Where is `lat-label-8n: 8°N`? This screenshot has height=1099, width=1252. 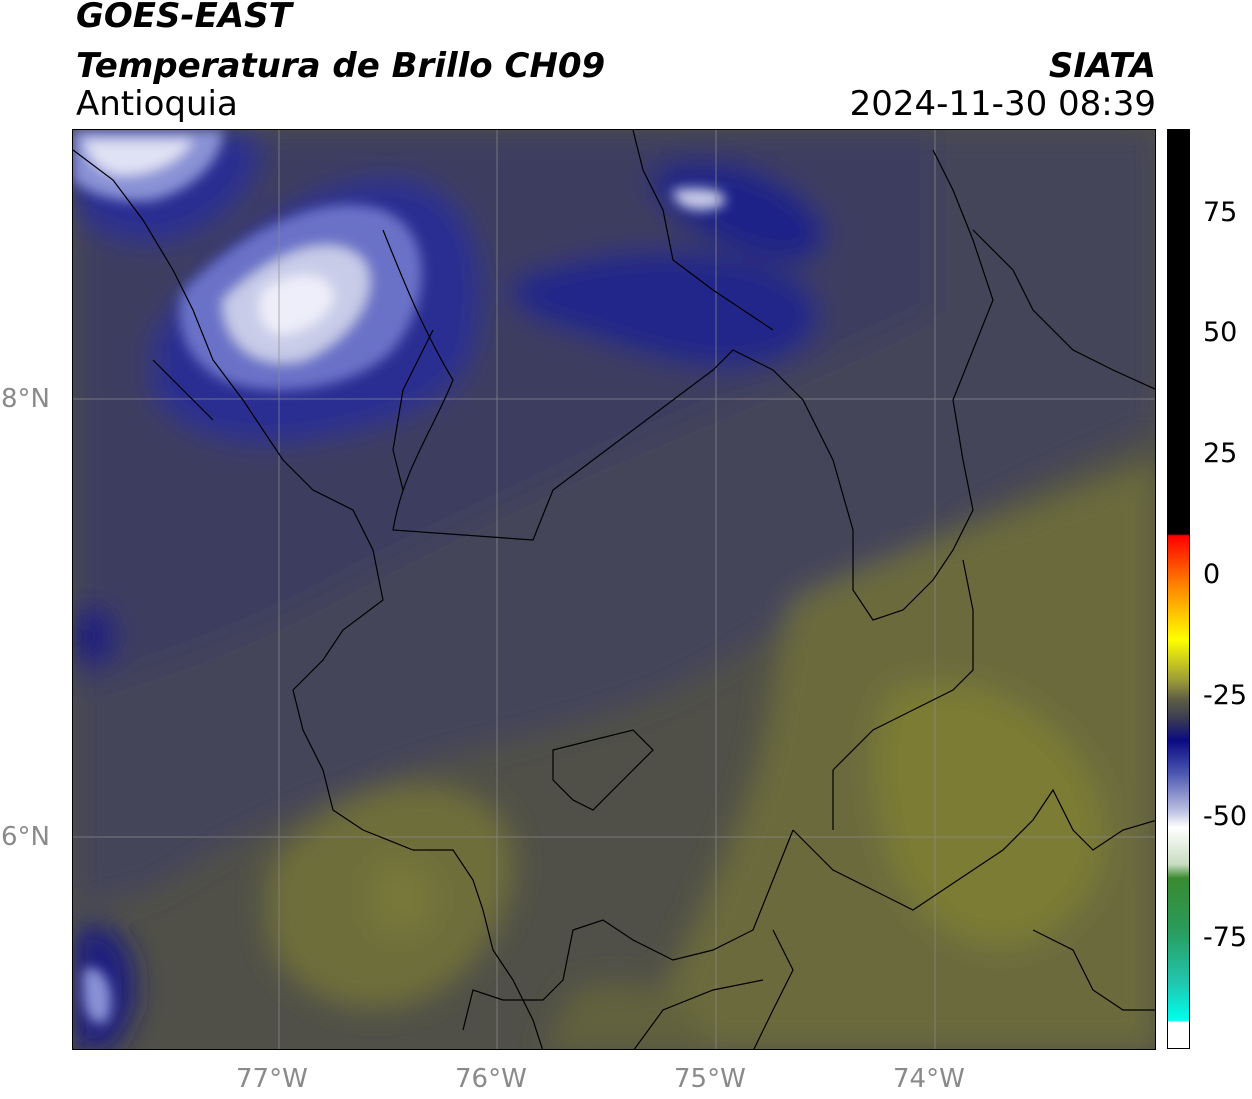 lat-label-8n: 8°N is located at coordinates (25, 399).